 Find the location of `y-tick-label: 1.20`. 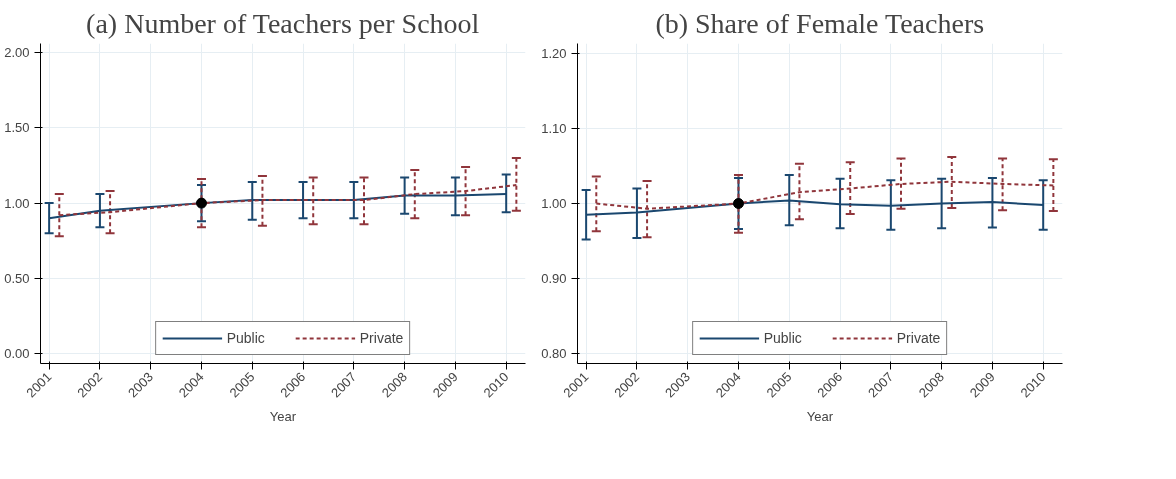

y-tick-label: 1.20 is located at coordinates (554, 53).